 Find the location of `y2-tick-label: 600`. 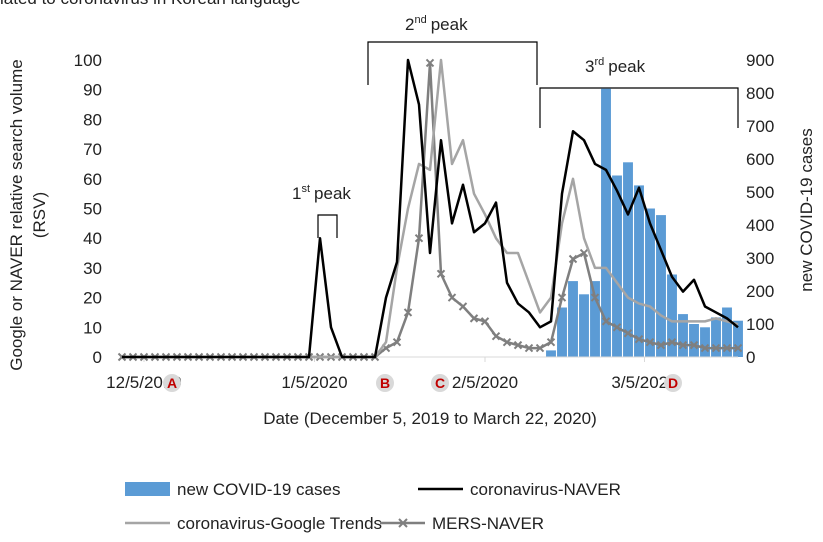

y2-tick-label: 600 is located at coordinates (760, 159).